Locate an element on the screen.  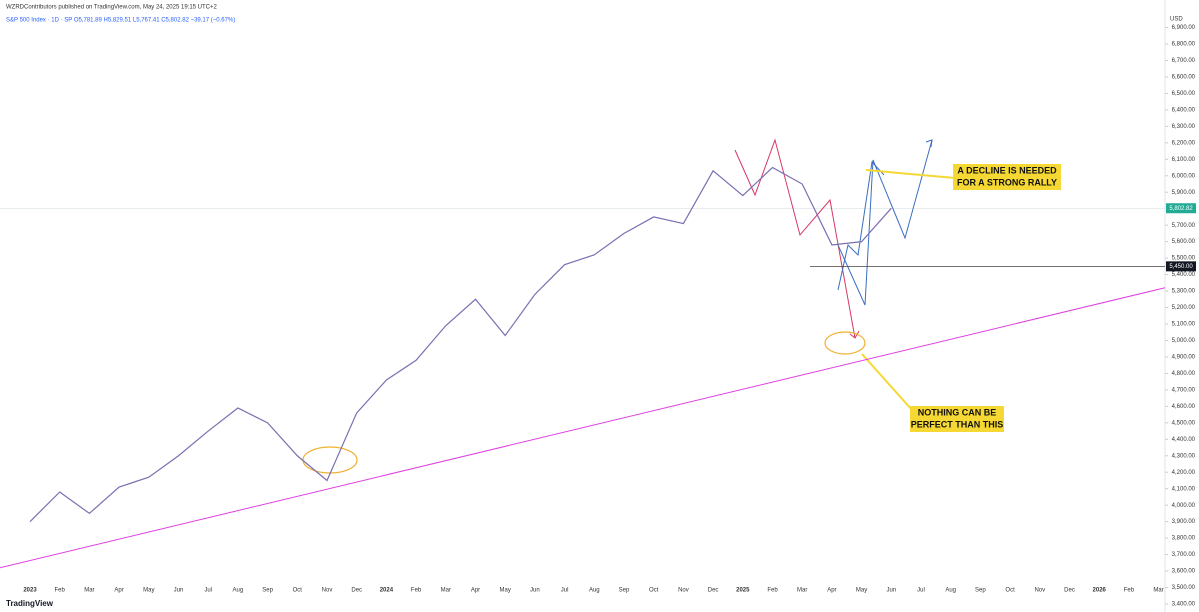
y-tick-label: 6,200.00 is located at coordinates (1184, 143).